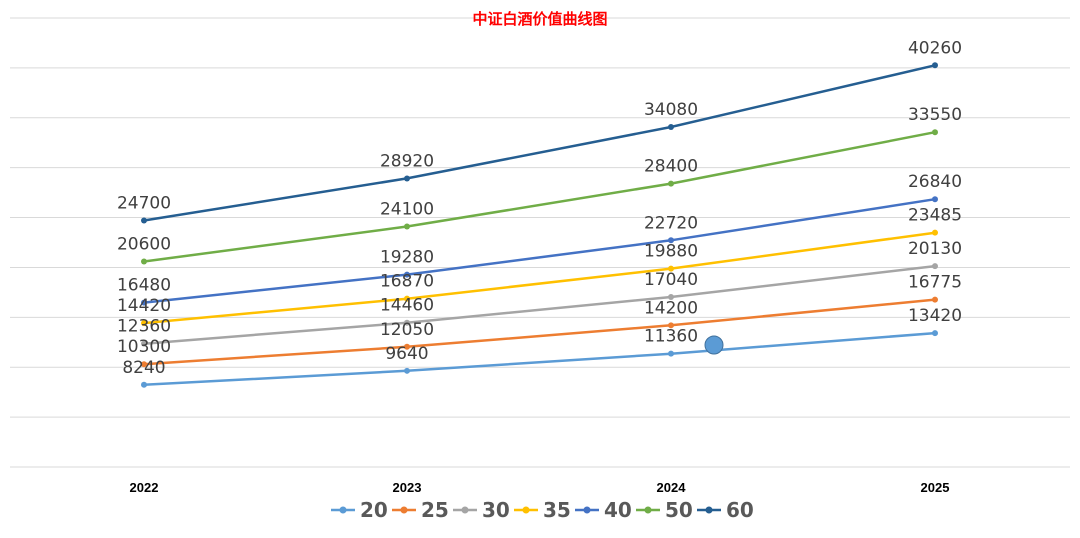  What do you see at coordinates (144, 244) in the screenshot?
I see `data-label: 20600` at bounding box center [144, 244].